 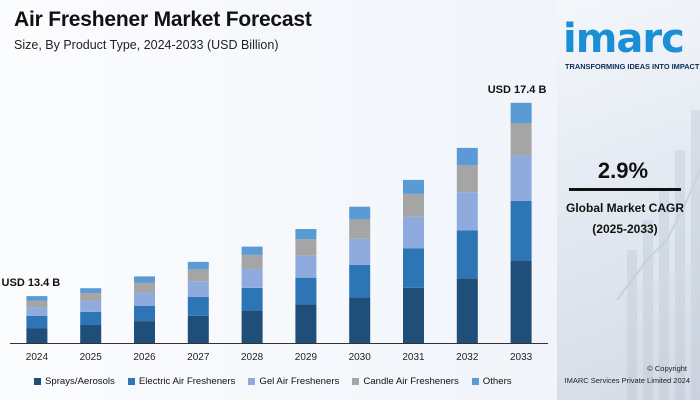 I want to click on bar-segment-2030-others, so click(x=360, y=213).